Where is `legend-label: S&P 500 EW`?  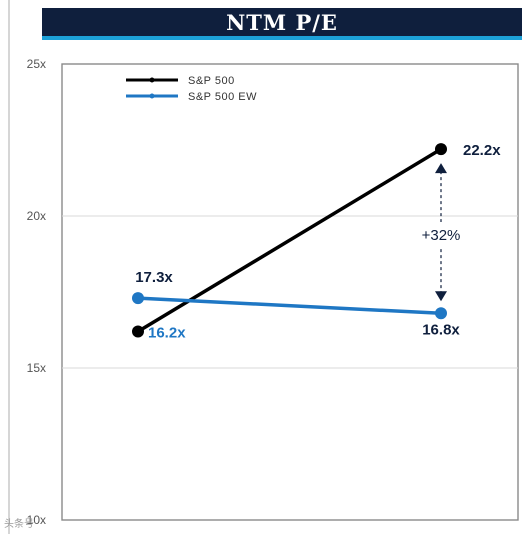 legend-label: S&P 500 EW is located at coordinates (222, 97).